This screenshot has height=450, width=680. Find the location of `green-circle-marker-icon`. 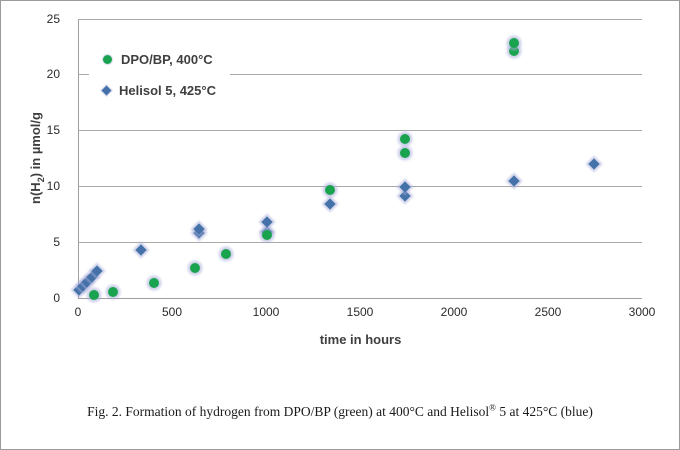

green-circle-marker-icon is located at coordinates (107, 59).